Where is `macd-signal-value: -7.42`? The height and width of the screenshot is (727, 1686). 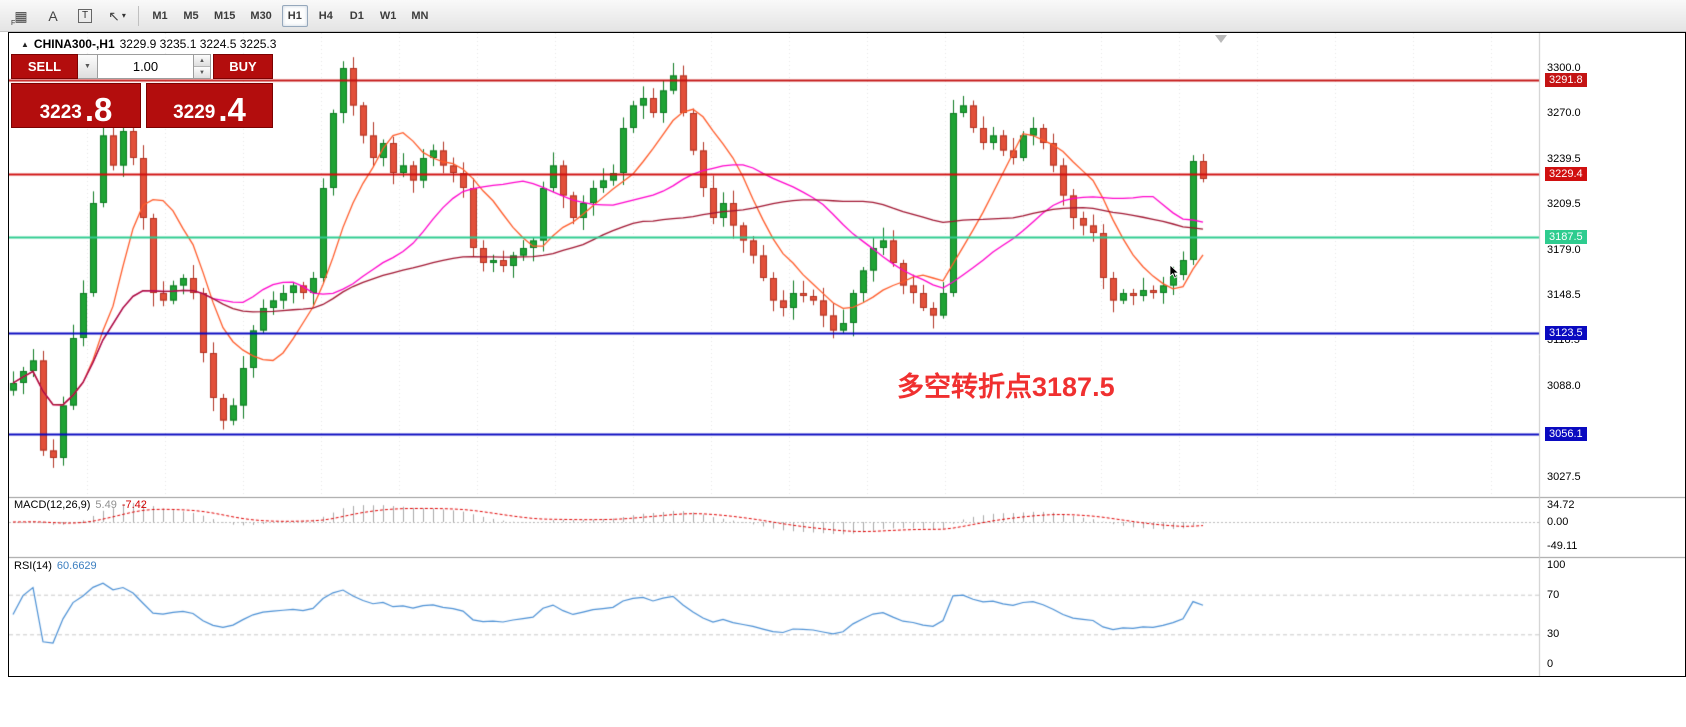 macd-signal-value: -7.42 is located at coordinates (134, 505).